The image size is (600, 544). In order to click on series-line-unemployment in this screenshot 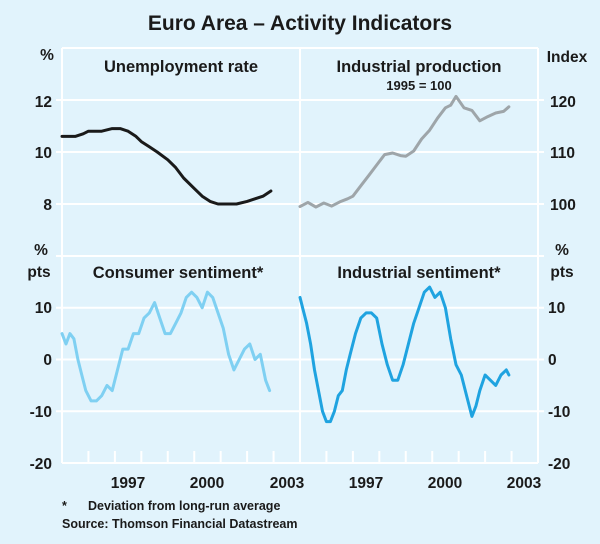, I will do `click(166, 166)`.